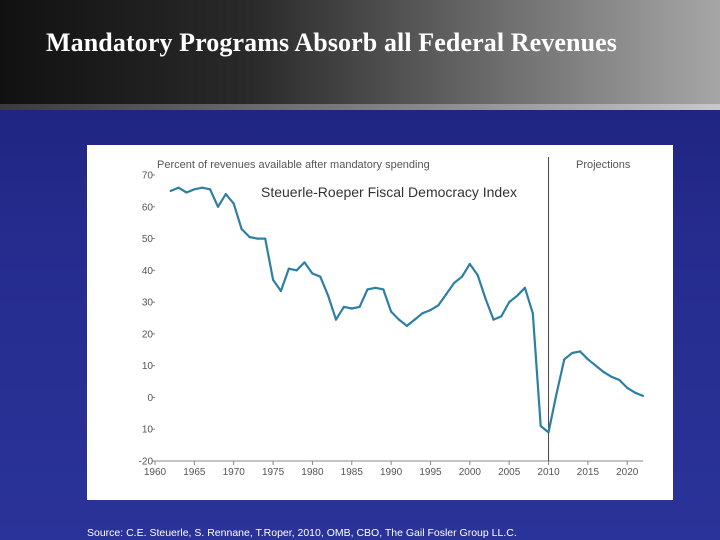  What do you see at coordinates (148, 207) in the screenshot?
I see `y-tick-label: 60` at bounding box center [148, 207].